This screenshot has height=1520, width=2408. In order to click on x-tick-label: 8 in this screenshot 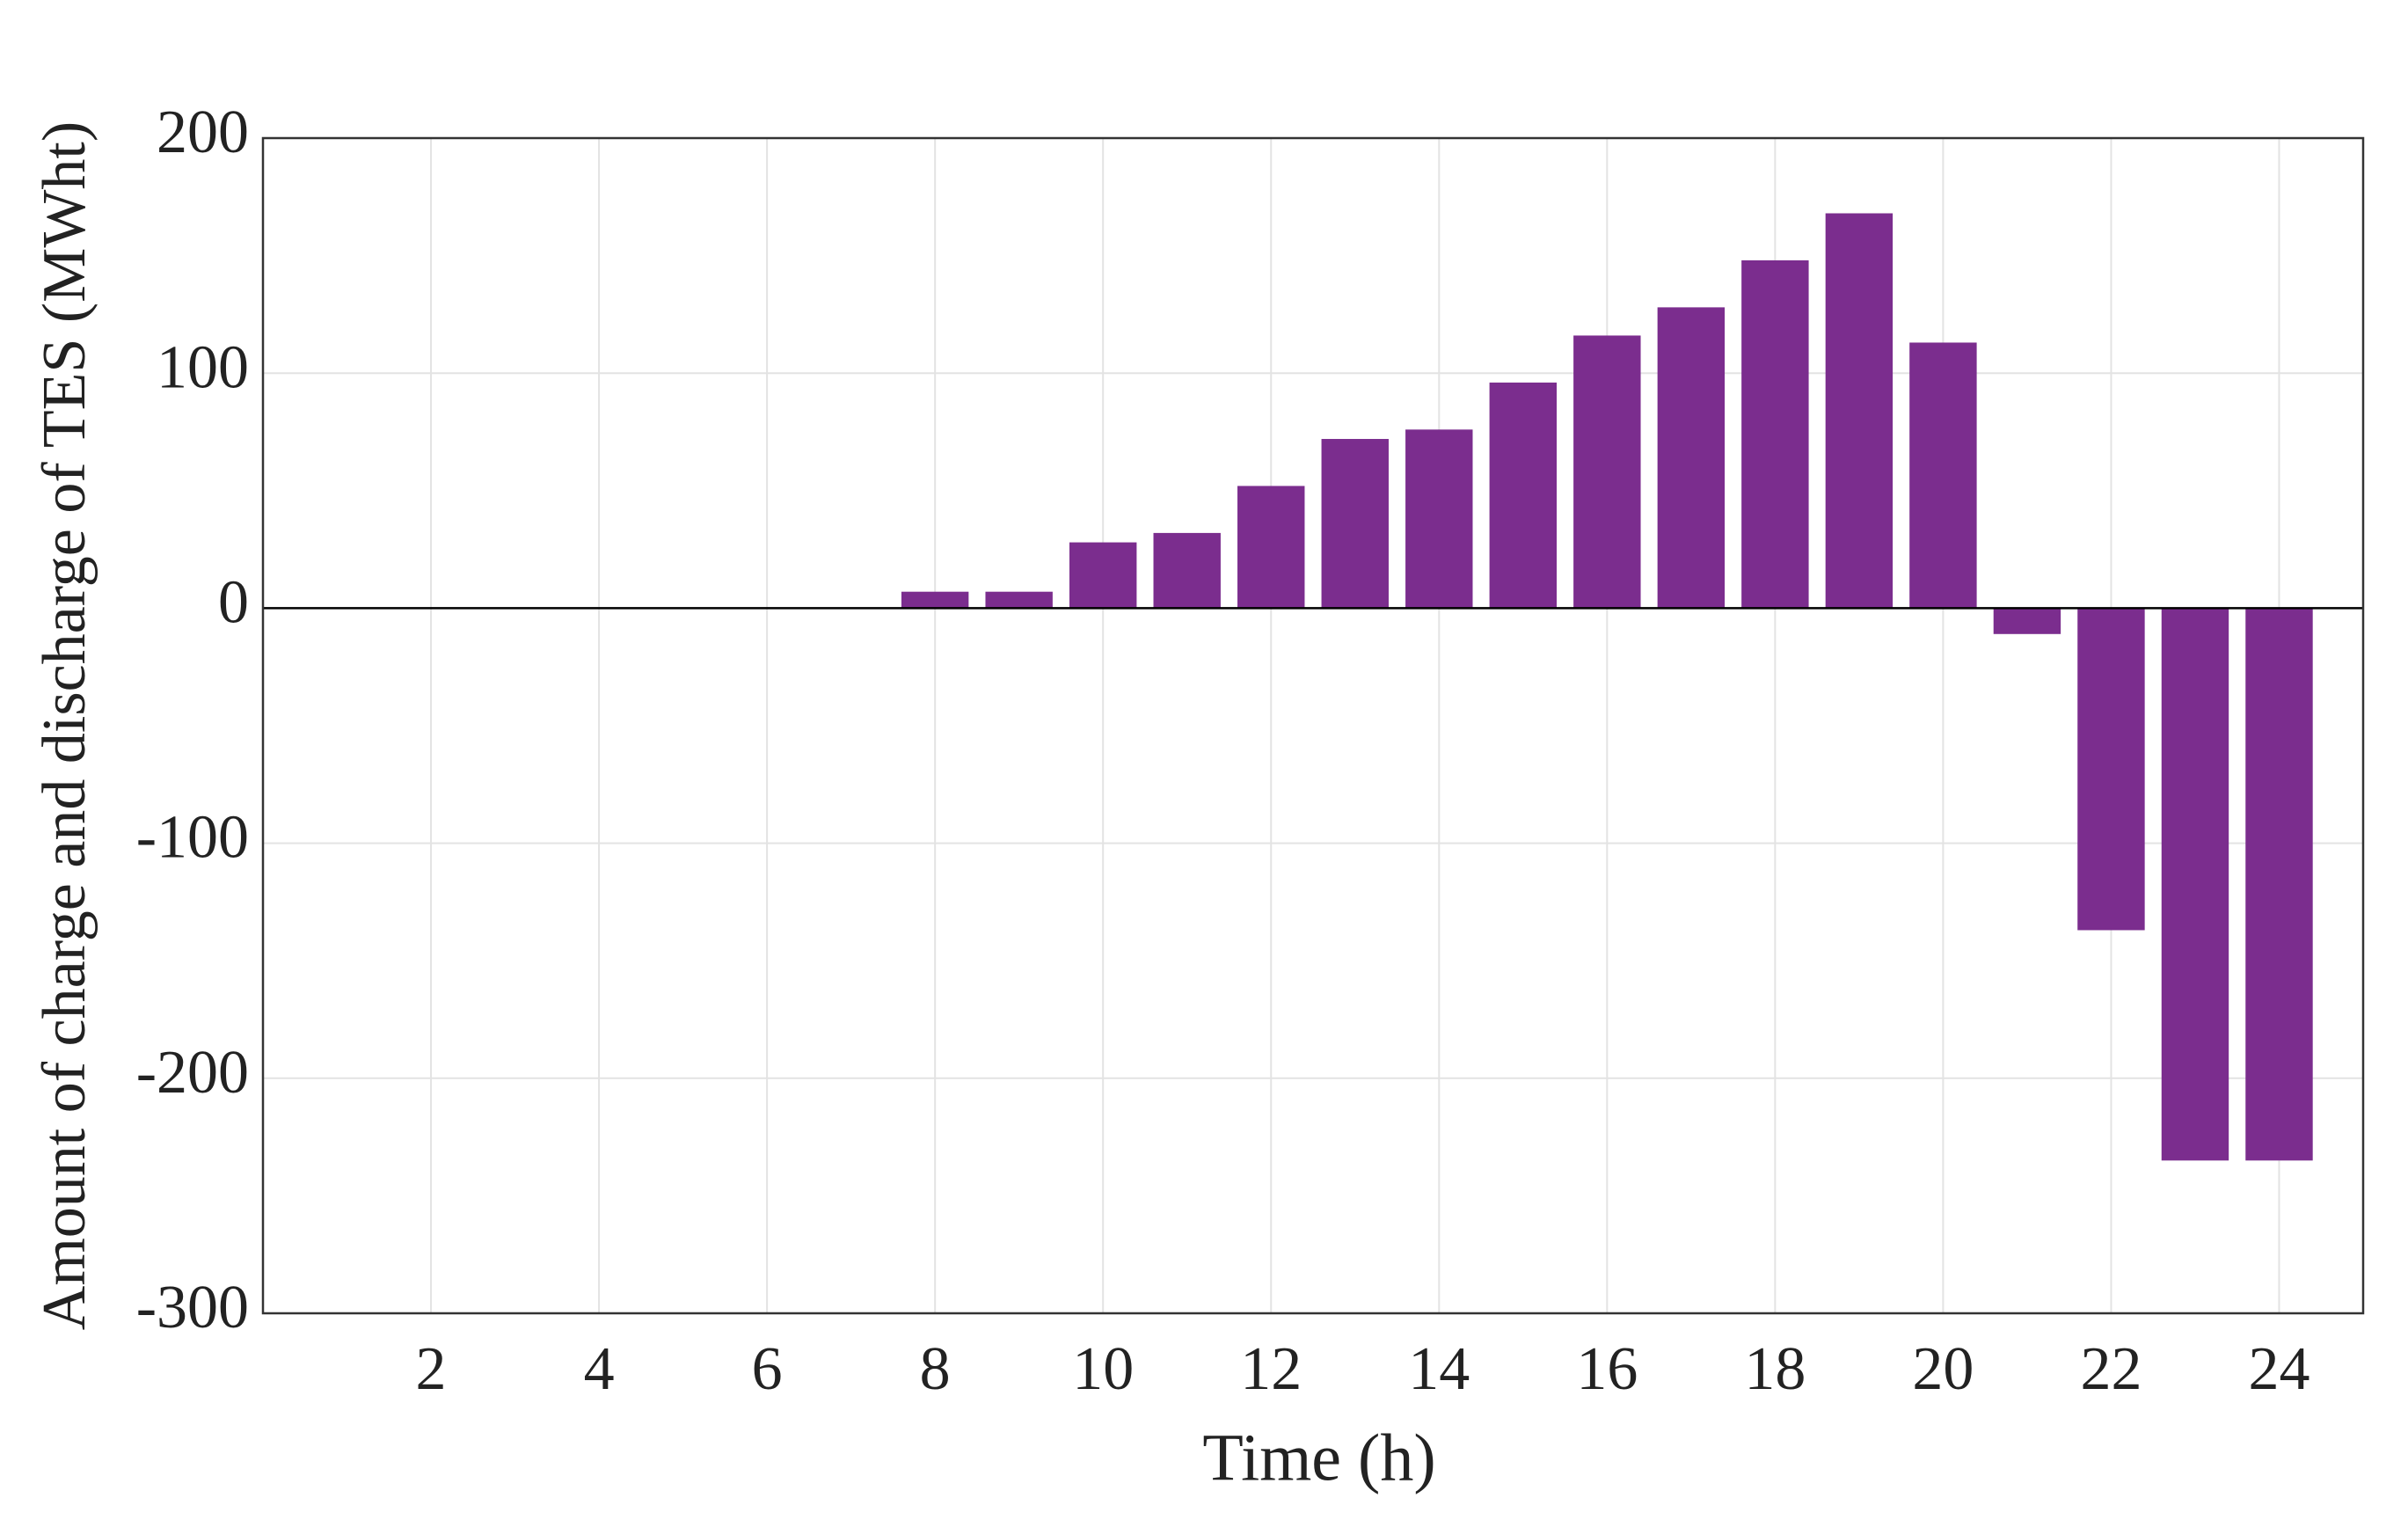, I will do `click(935, 1369)`.